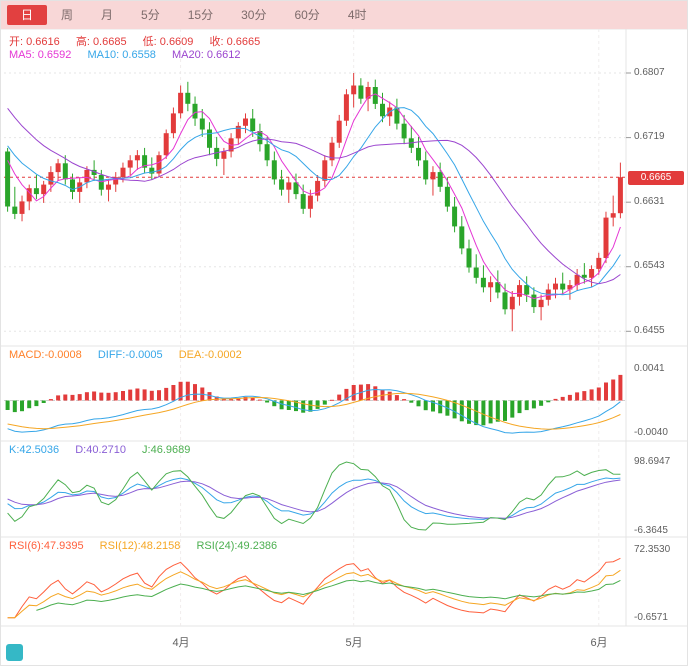 Image resolution: width=688 pixels, height=666 pixels. Describe the element at coordinates (206, 55) in the screenshot. I see `ma20-value: MA20: 0.6612` at that location.